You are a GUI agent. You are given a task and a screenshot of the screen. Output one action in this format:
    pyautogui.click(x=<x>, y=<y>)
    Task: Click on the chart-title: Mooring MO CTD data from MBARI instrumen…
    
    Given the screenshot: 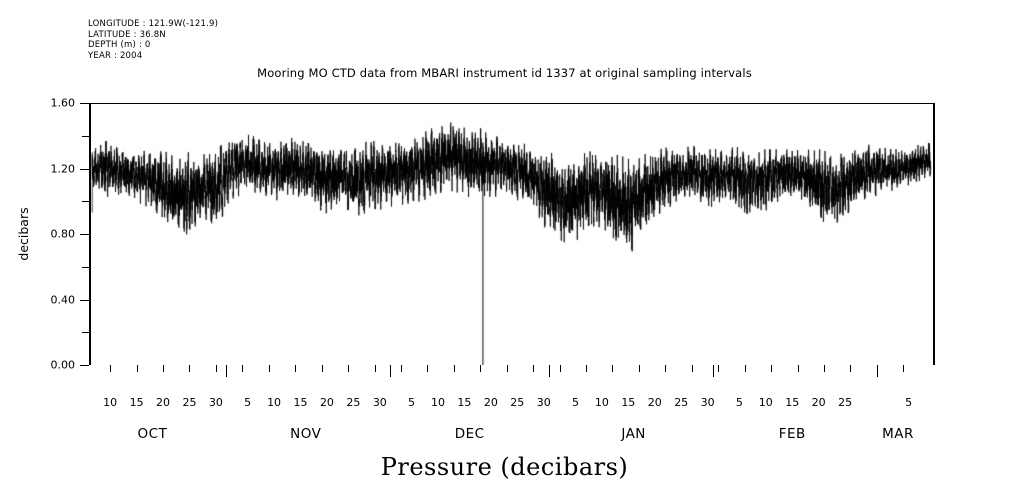 What is the action you would take?
    pyautogui.click(x=504, y=73)
    